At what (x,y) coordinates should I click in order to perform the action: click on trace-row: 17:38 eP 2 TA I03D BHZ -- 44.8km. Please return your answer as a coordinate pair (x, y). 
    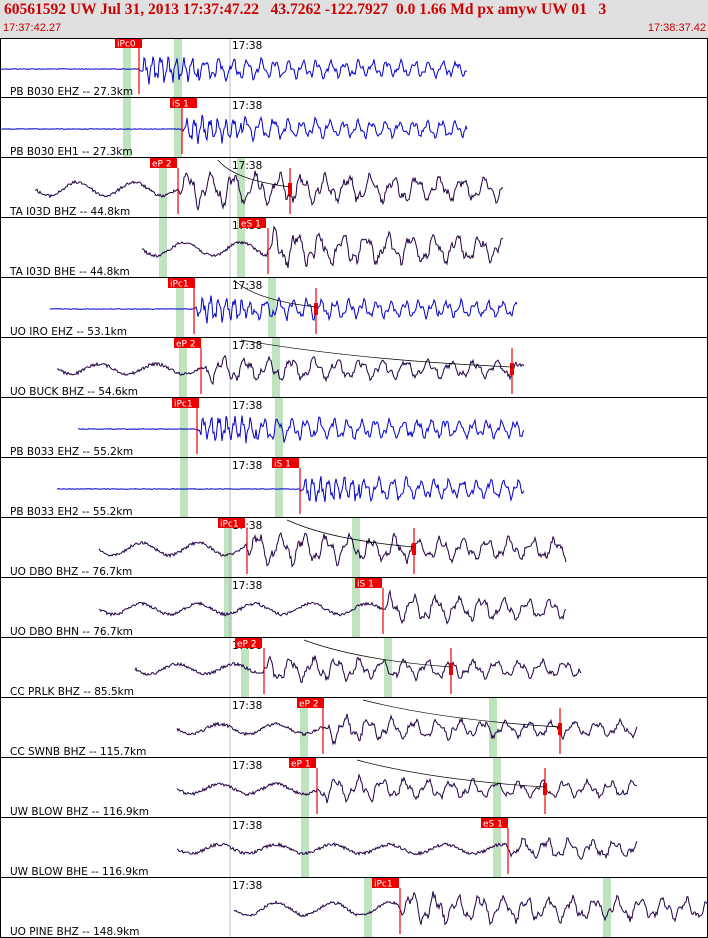
    Looking at the image, I should click on (354, 188).